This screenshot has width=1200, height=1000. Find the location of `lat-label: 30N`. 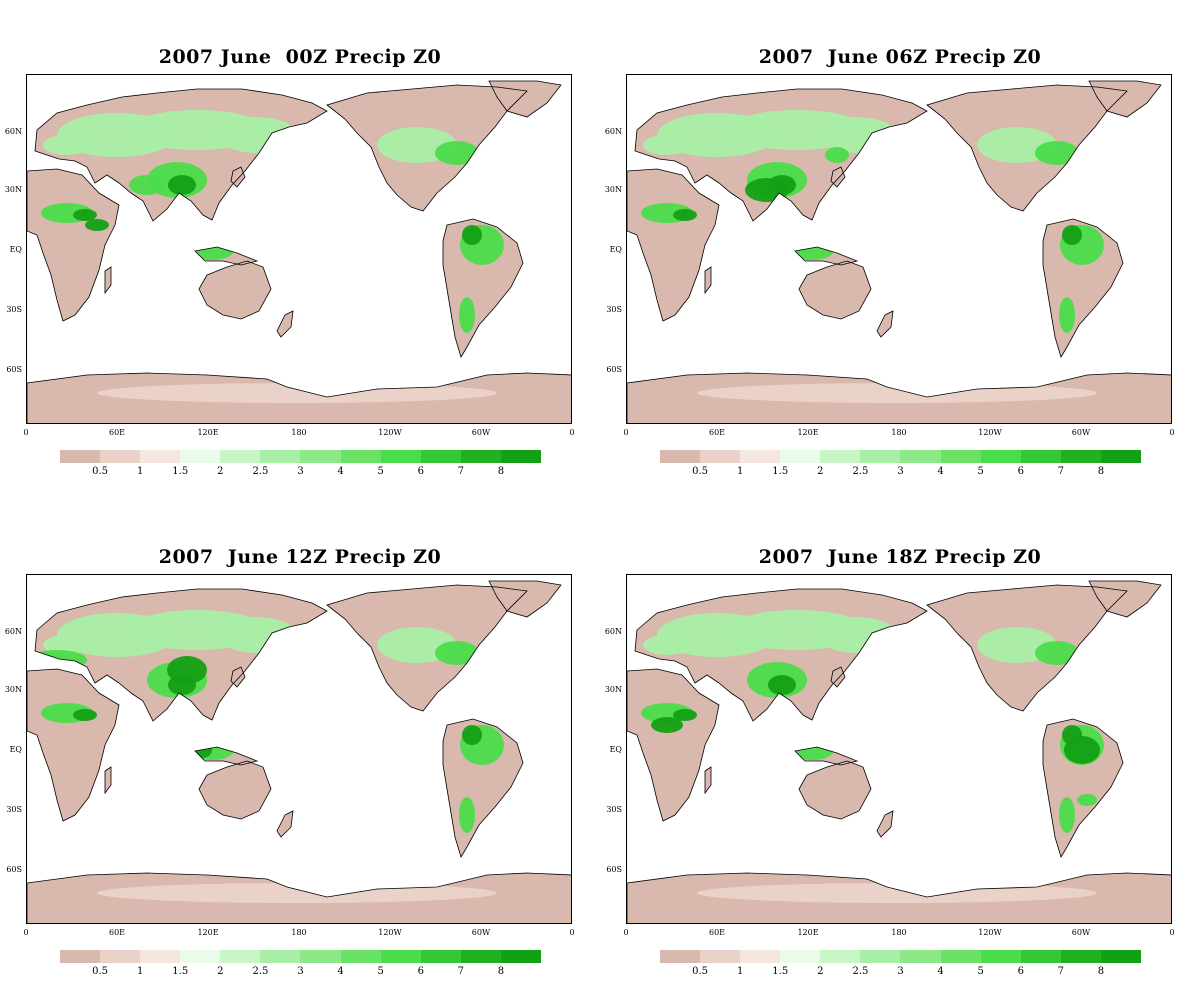

lat-label: 30N is located at coordinates (613, 189).